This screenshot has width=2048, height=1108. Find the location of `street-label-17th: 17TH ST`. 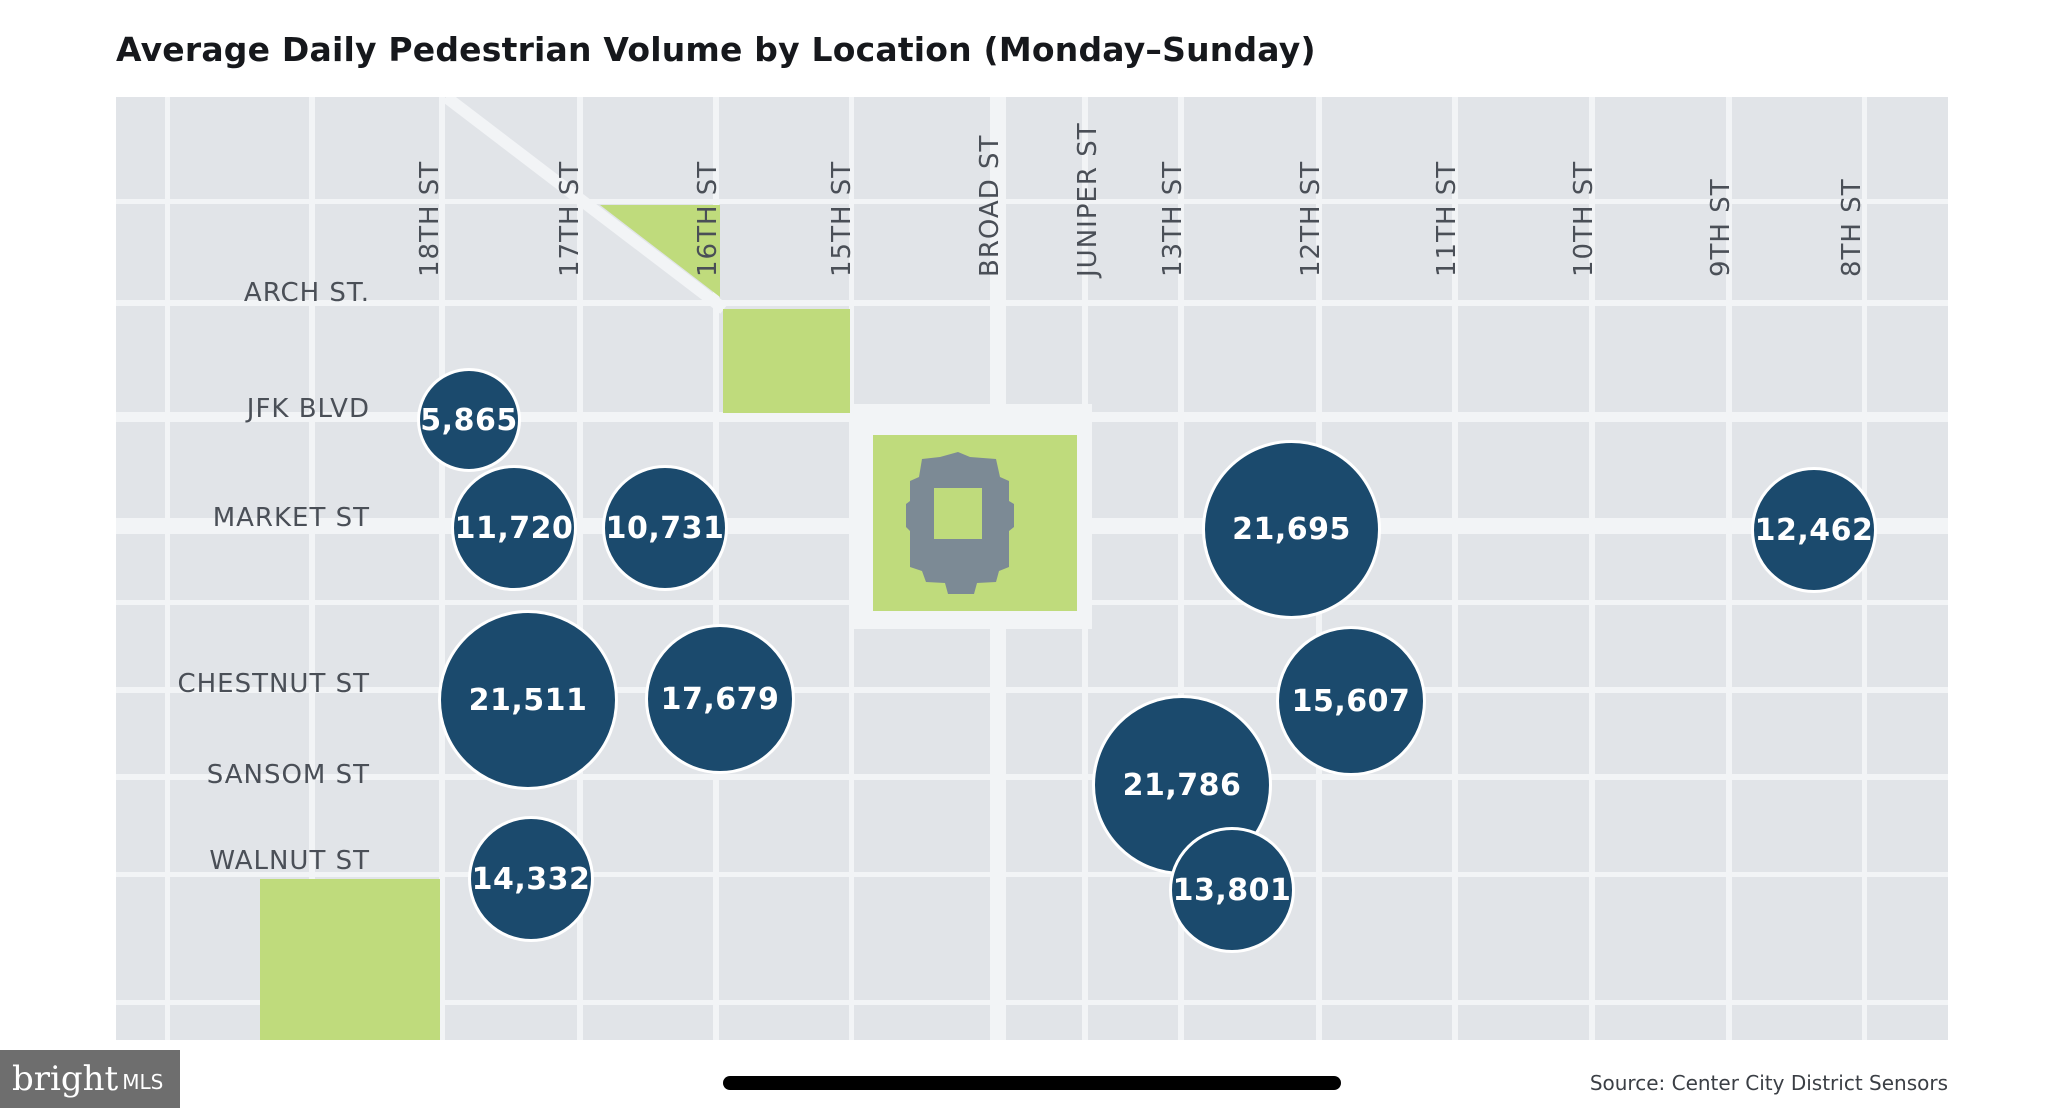

street-label-17th: 17TH ST is located at coordinates (570, 218).